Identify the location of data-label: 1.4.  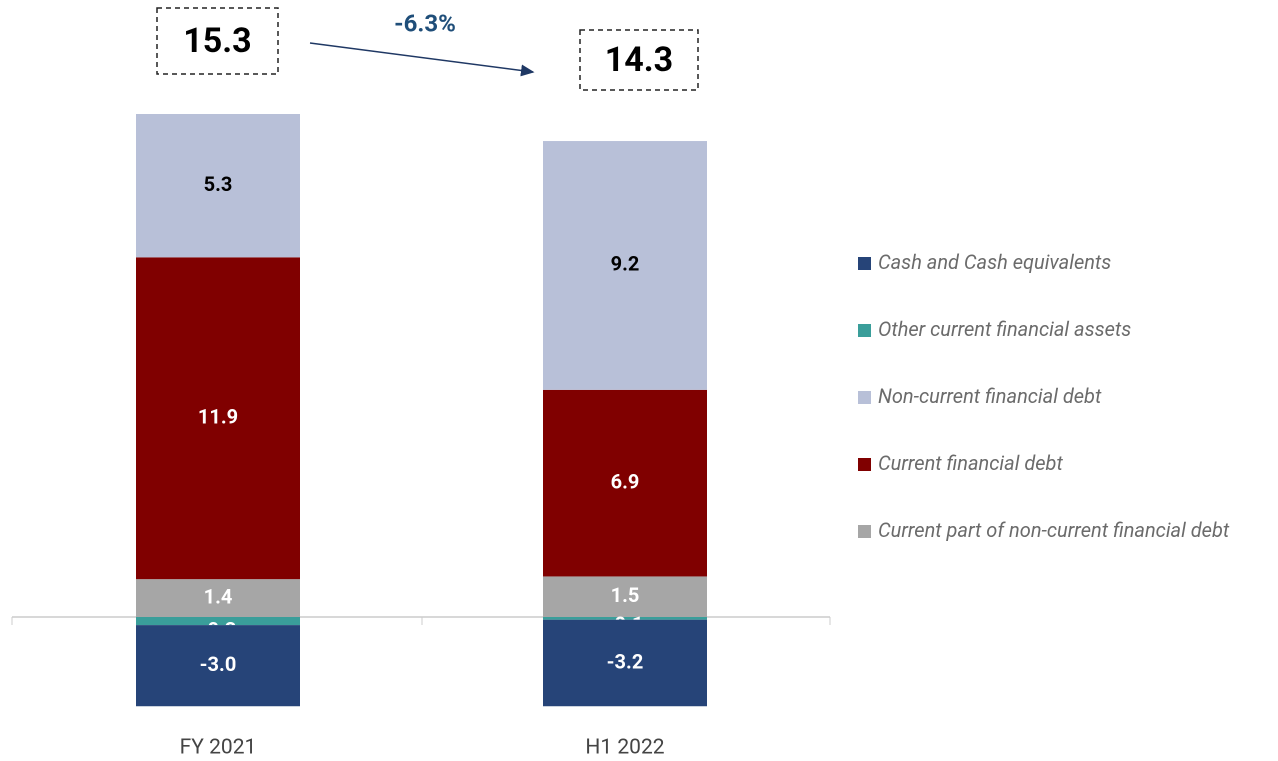
(218, 596).